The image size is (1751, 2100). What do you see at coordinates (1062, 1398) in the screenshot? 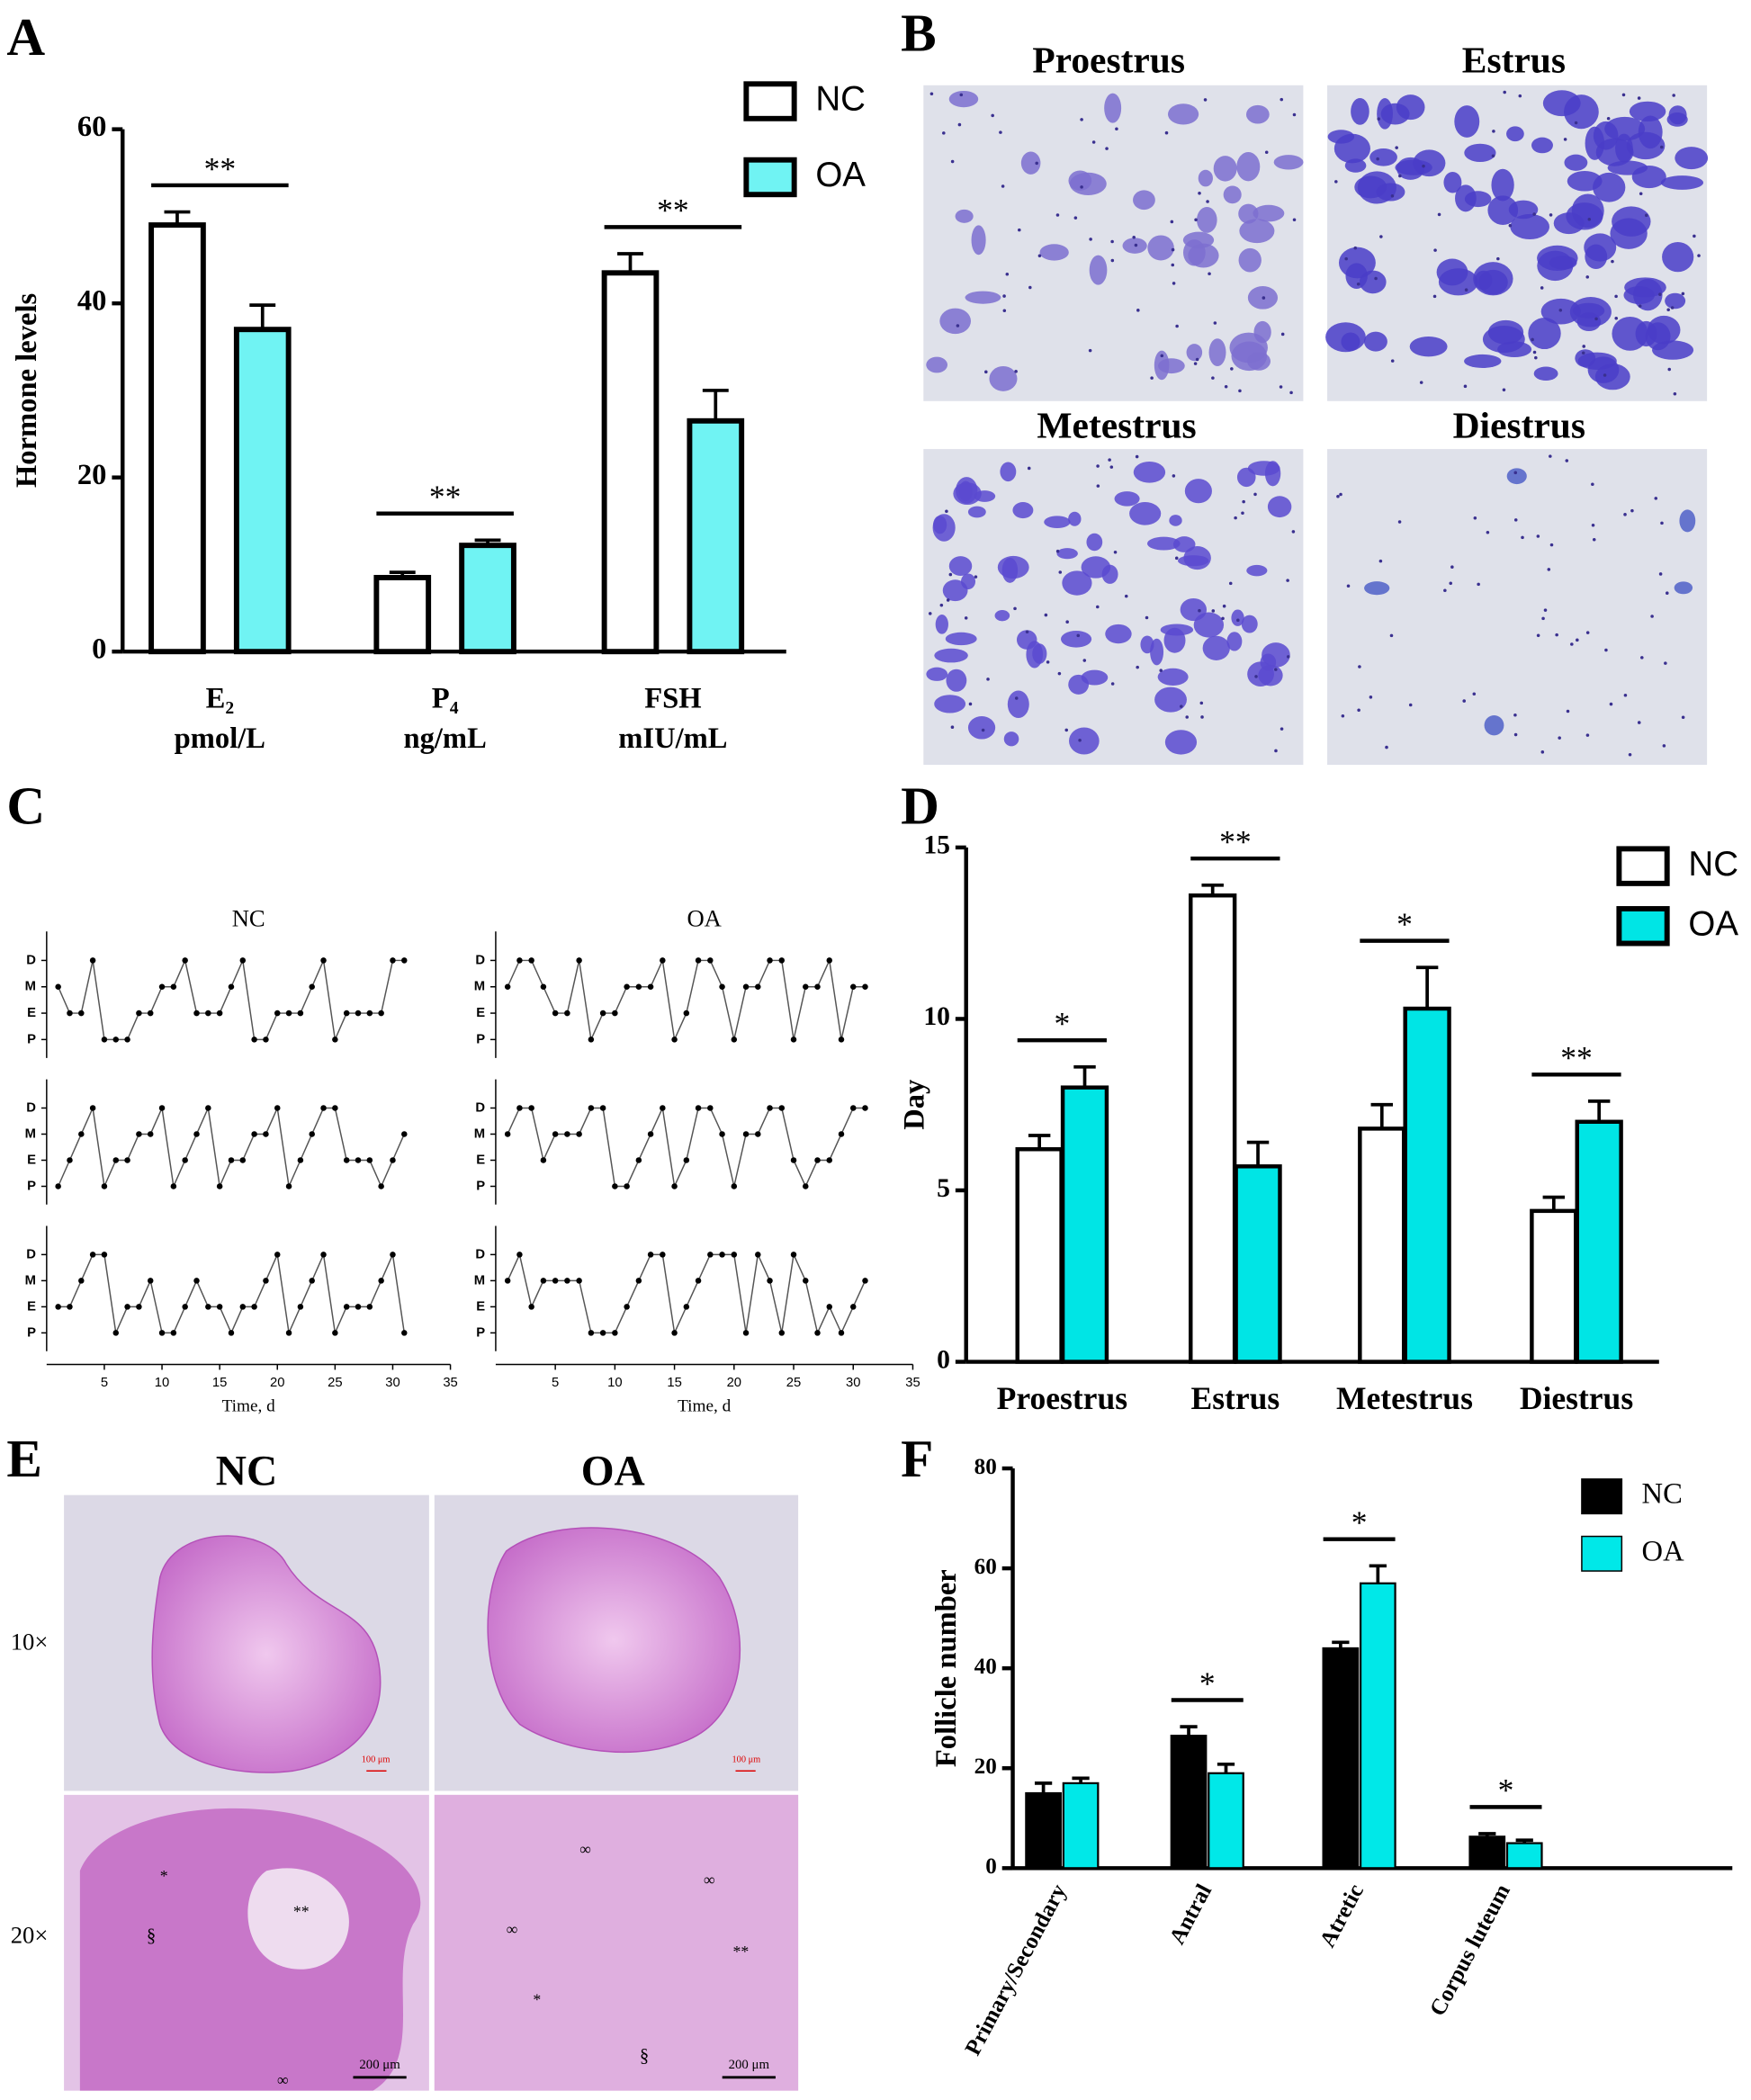
I see `x-tick-label: Proestrus` at bounding box center [1062, 1398].